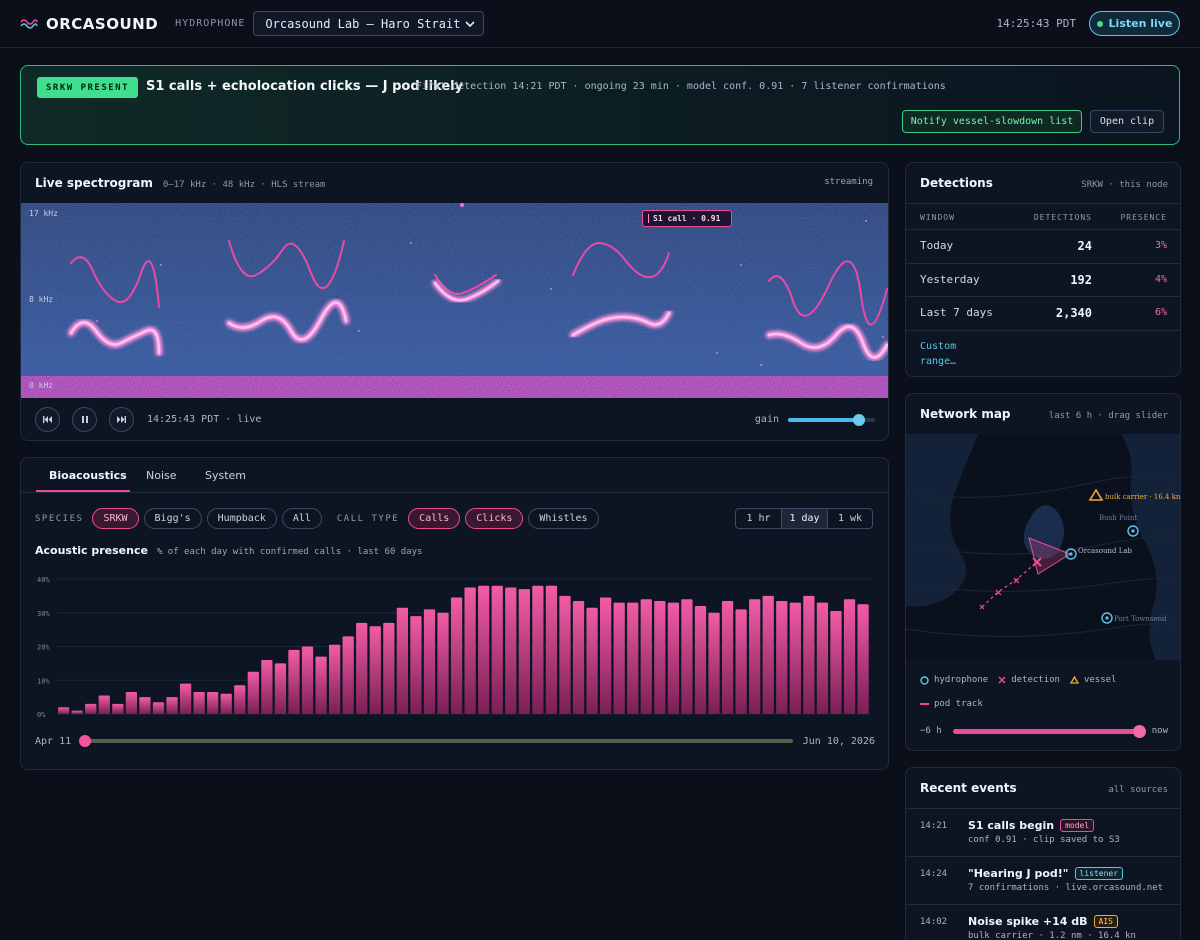 The width and height of the screenshot is (1200, 940). I want to click on hydrophone-orcasound-lab, so click(1071, 554).